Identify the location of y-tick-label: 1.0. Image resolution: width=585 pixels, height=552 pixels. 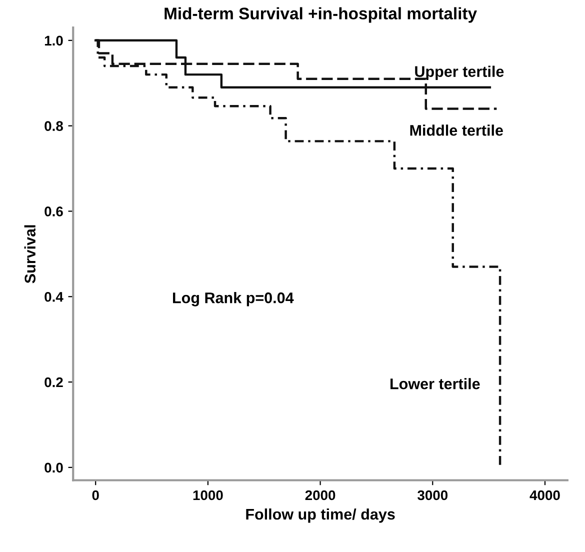
(53, 41).